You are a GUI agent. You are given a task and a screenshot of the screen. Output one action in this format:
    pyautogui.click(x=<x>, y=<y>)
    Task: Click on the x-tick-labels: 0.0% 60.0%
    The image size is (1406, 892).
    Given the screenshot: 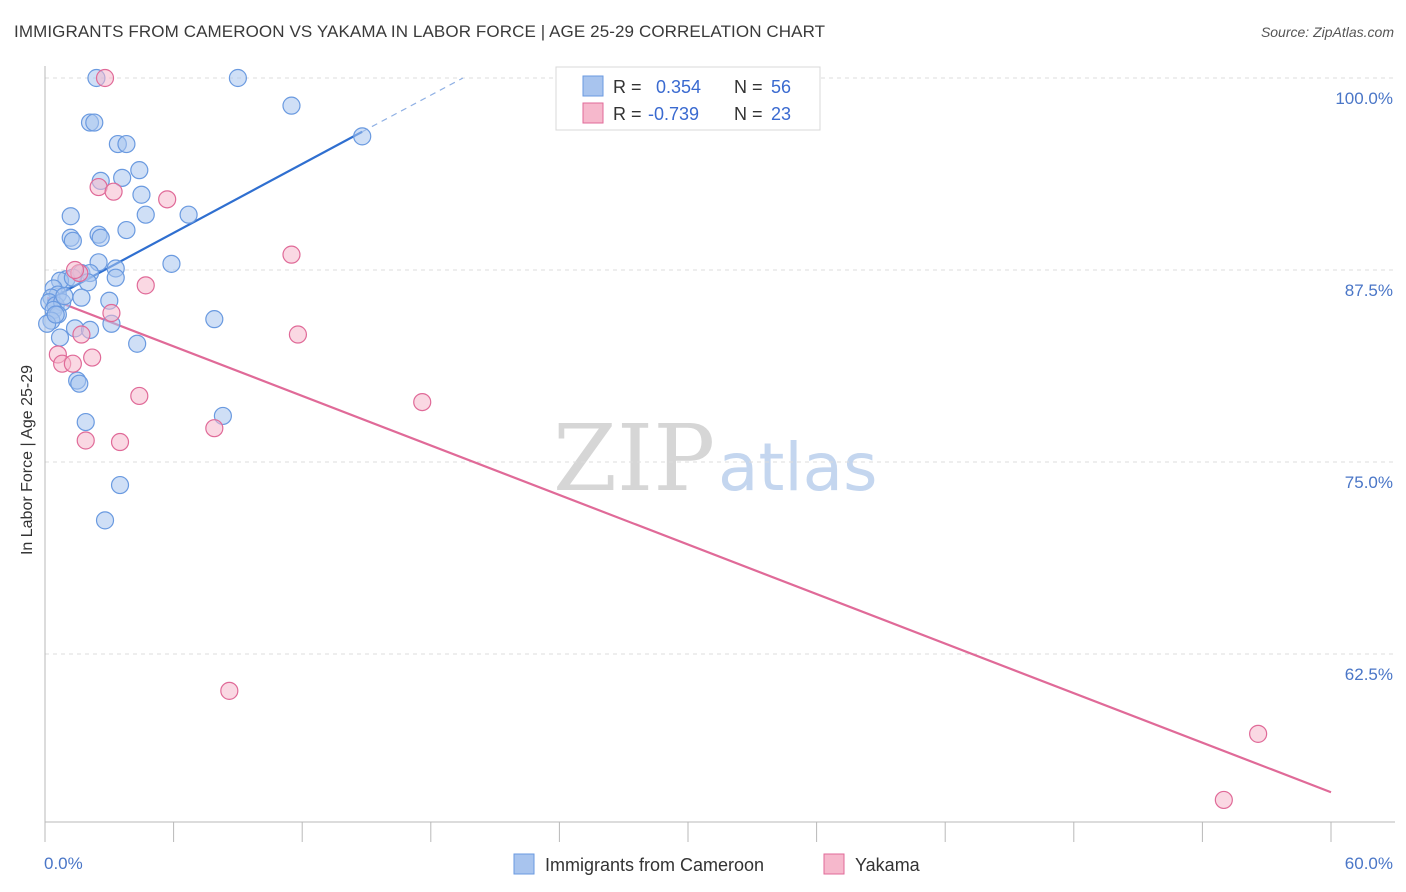 What is the action you would take?
    pyautogui.click(x=718, y=863)
    